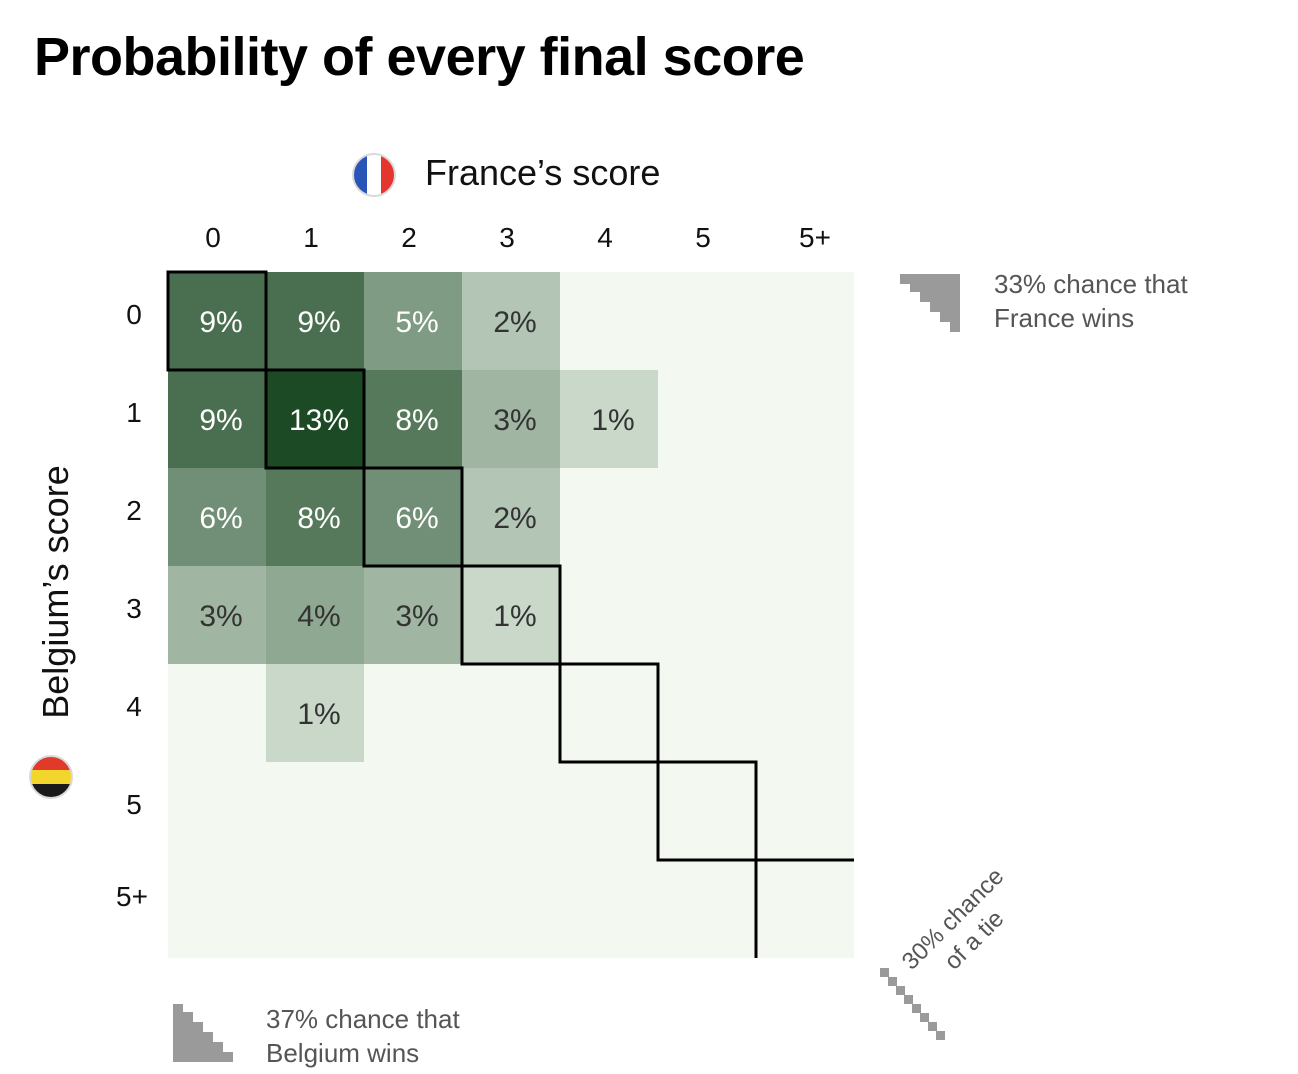 Image resolution: width=1298 pixels, height=1074 pixels. I want to click on cell-value-label: 4%, so click(318, 616).